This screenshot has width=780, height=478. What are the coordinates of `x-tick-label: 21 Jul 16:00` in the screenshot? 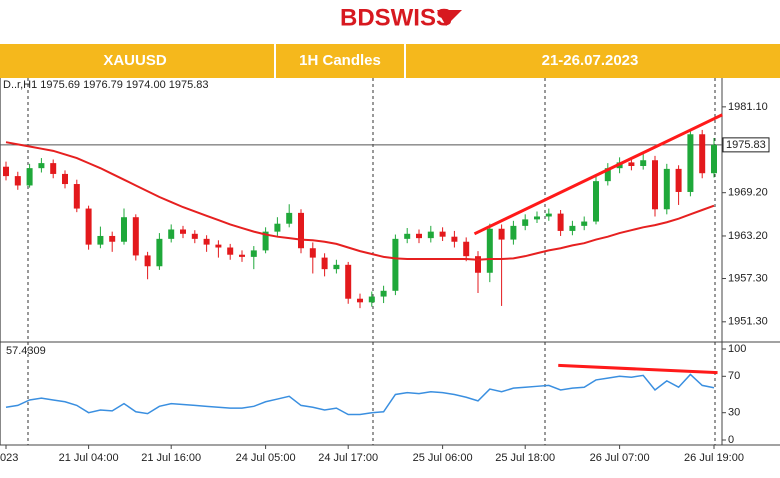 It's located at (171, 458).